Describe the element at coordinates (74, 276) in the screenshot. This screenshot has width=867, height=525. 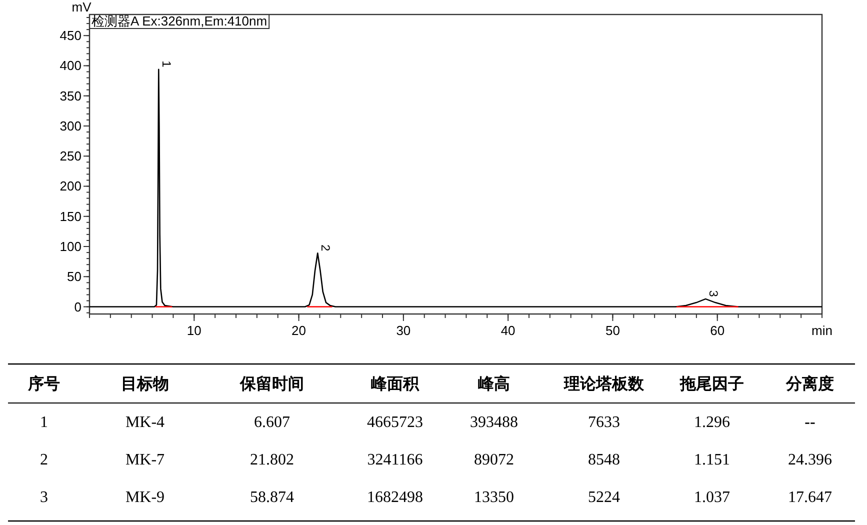
I see `y-tick-label: 50` at that location.